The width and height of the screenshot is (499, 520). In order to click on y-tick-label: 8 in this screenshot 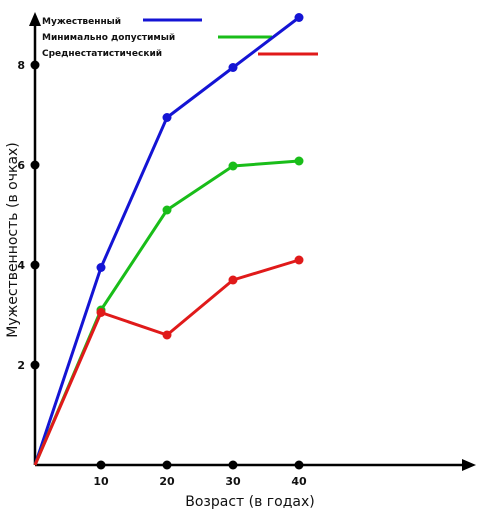, I will do `click(21, 65)`.